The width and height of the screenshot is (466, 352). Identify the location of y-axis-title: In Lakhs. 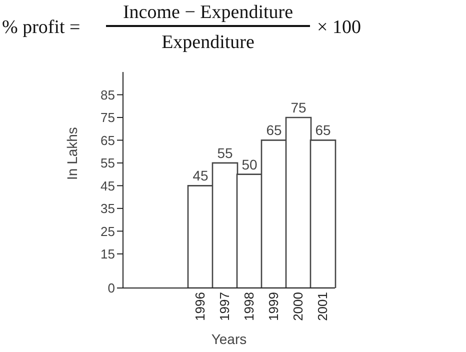
(72, 153).